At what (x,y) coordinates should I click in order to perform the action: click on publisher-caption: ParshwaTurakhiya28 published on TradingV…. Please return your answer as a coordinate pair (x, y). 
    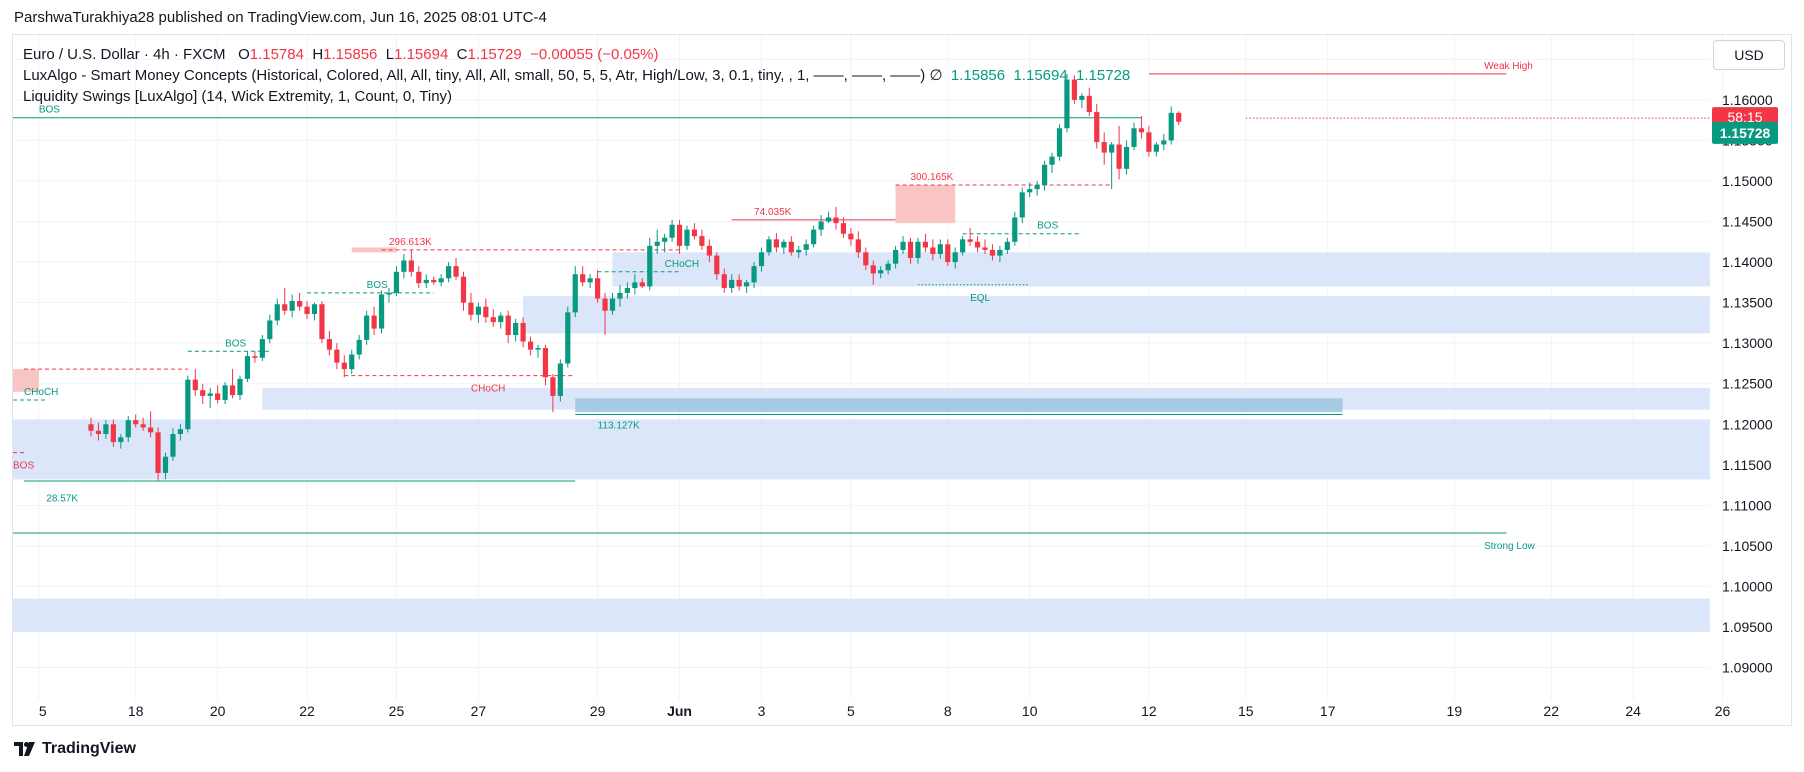
    Looking at the image, I should click on (280, 17).